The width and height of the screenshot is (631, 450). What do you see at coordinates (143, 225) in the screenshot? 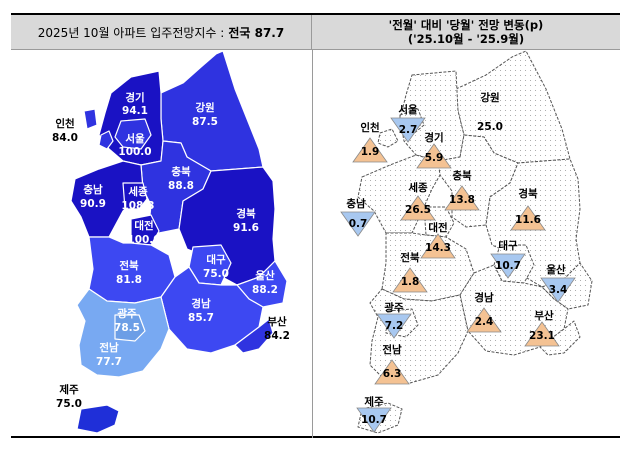
I see `label-daejeon-name: 대전` at bounding box center [143, 225].